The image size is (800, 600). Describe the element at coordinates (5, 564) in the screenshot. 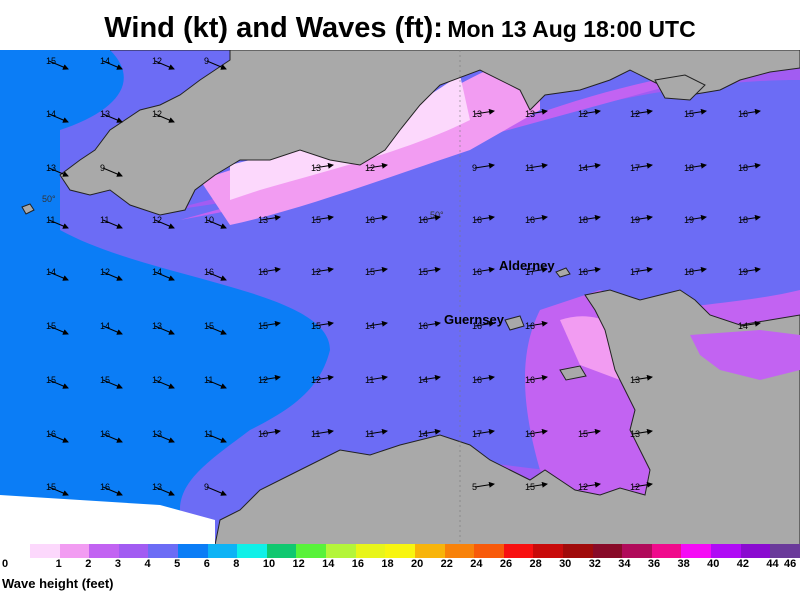

I see `colorbar-tick-label: 0` at that location.